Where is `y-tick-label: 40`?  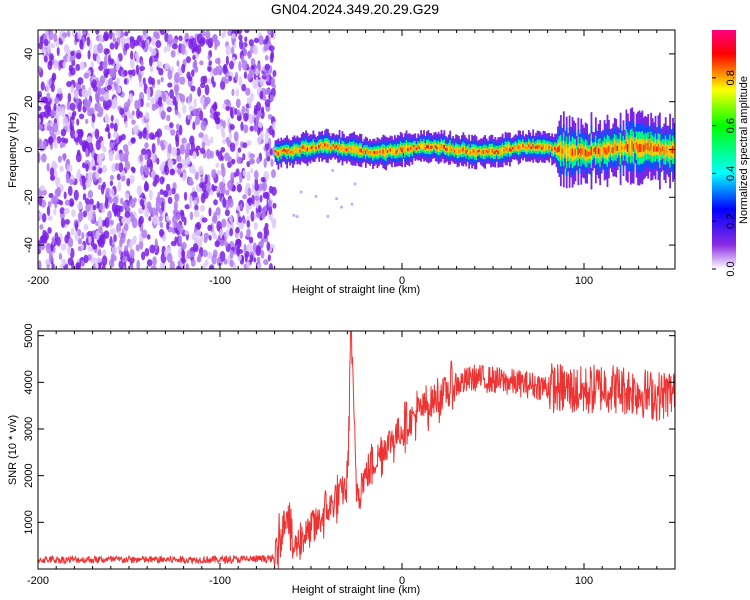 y-tick-label: 40 is located at coordinates (29, 54).